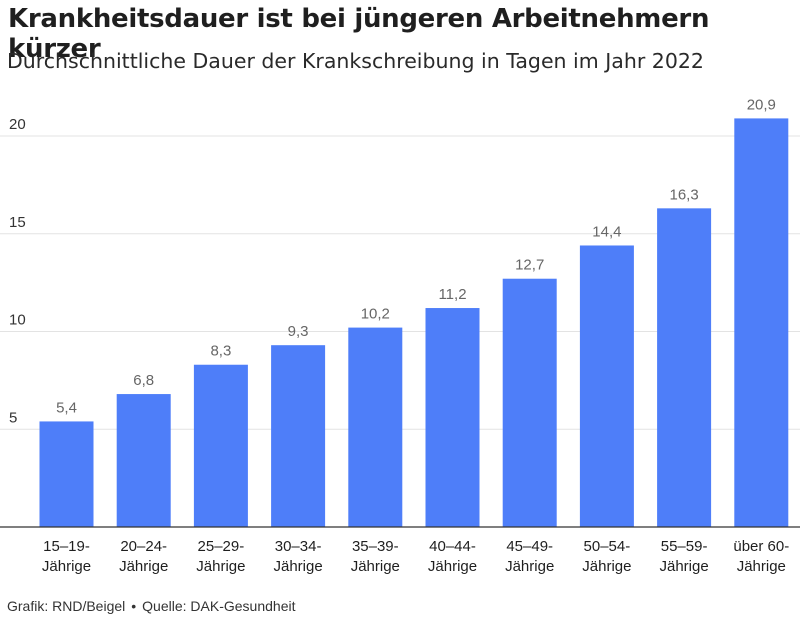 The width and height of the screenshot is (800, 620). I want to click on footer-credit: Grafik: RND/Beigel, so click(66, 606).